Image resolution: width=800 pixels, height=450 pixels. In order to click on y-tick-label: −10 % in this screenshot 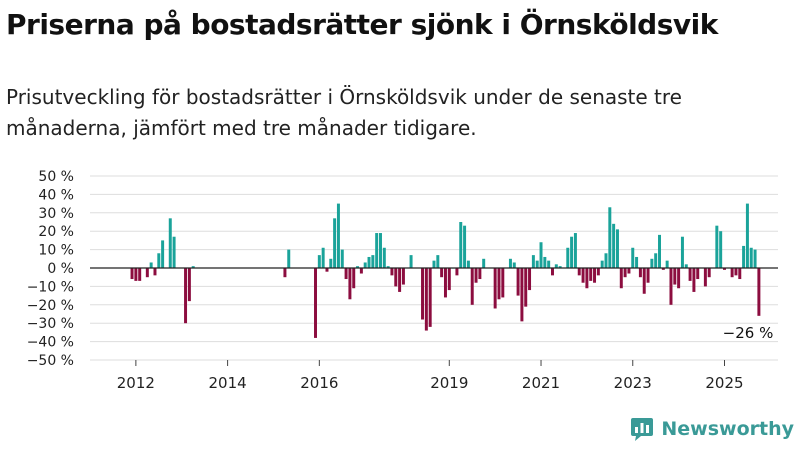, I will do `click(50, 287)`.